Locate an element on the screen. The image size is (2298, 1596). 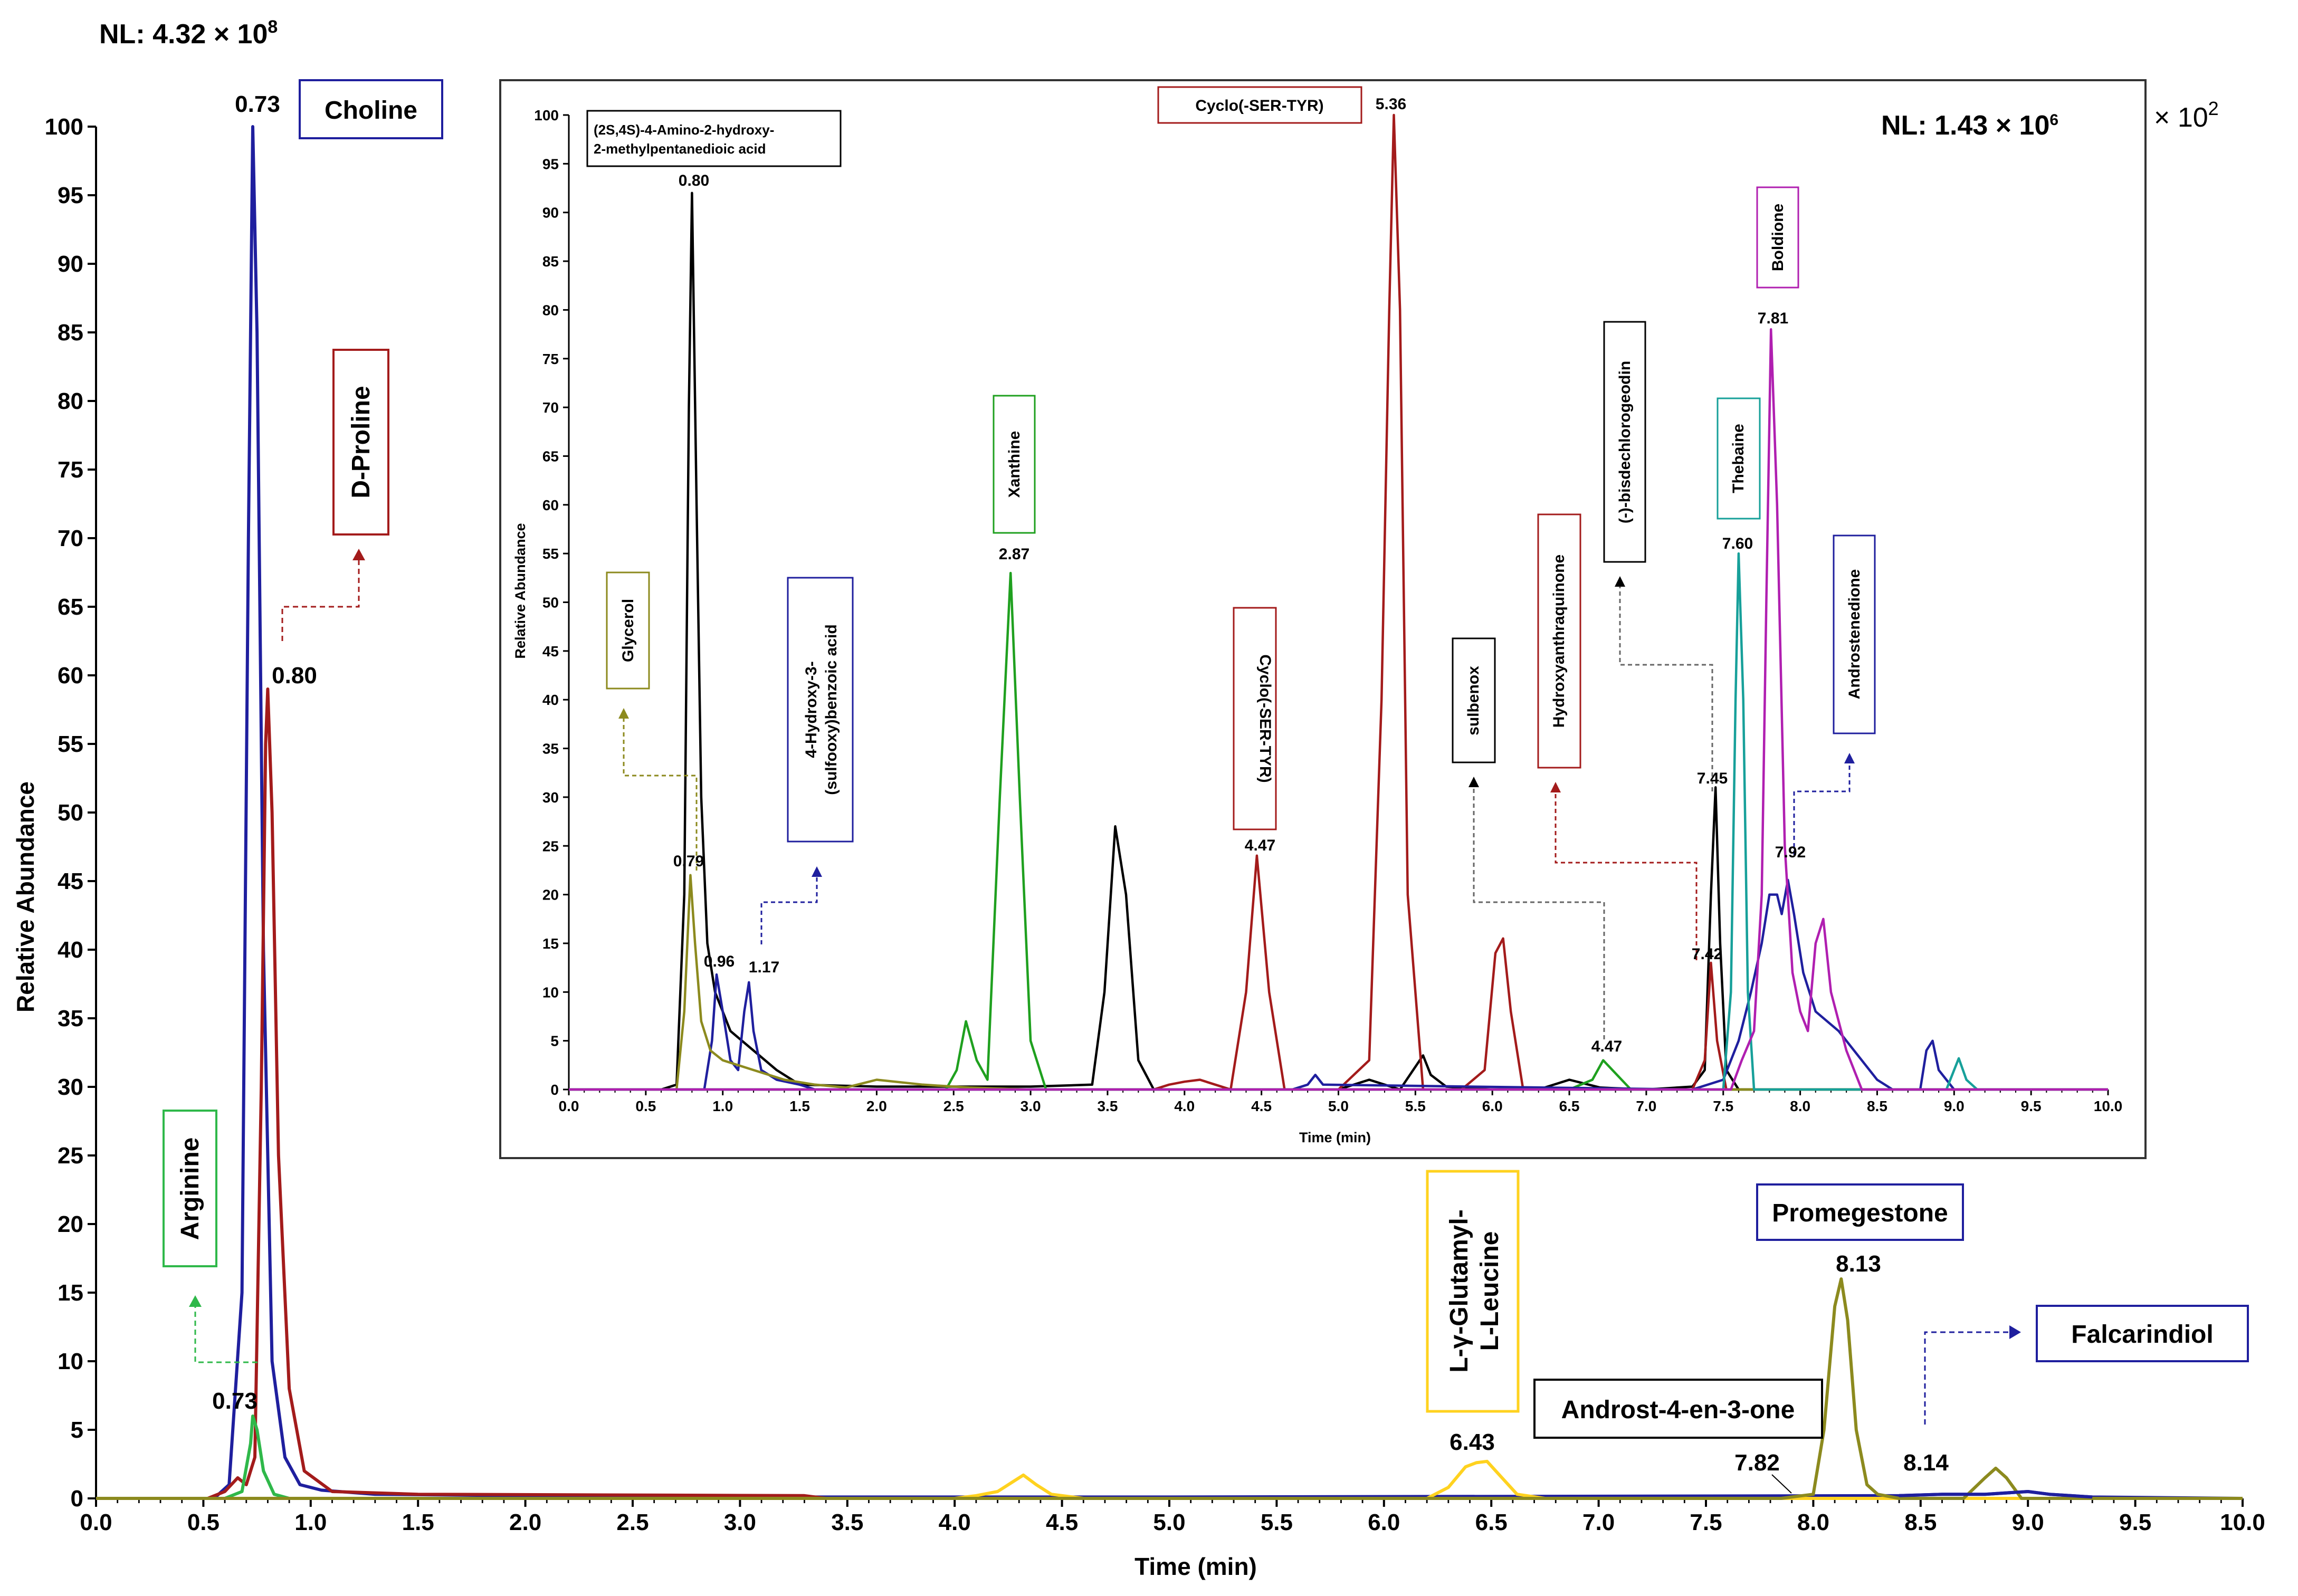
bisdechlorogeodin-label-box is located at coordinates (1625, 442).